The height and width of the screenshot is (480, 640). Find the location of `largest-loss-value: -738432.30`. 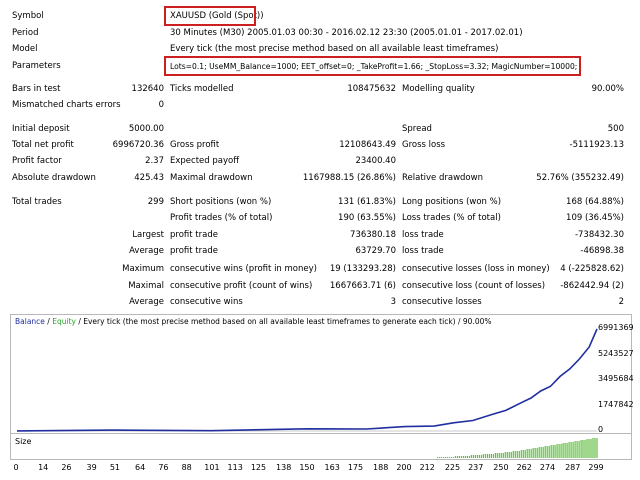

largest-loss-value: -738432.30 is located at coordinates (599, 235).